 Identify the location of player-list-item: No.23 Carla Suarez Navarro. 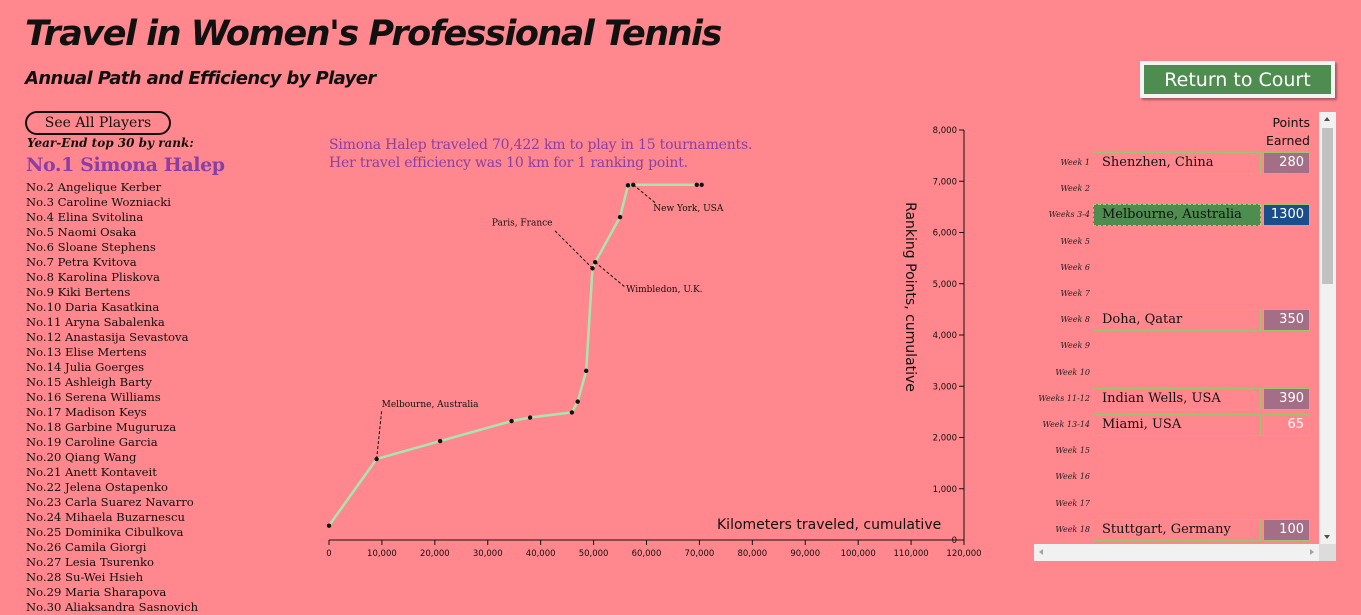
(110, 502).